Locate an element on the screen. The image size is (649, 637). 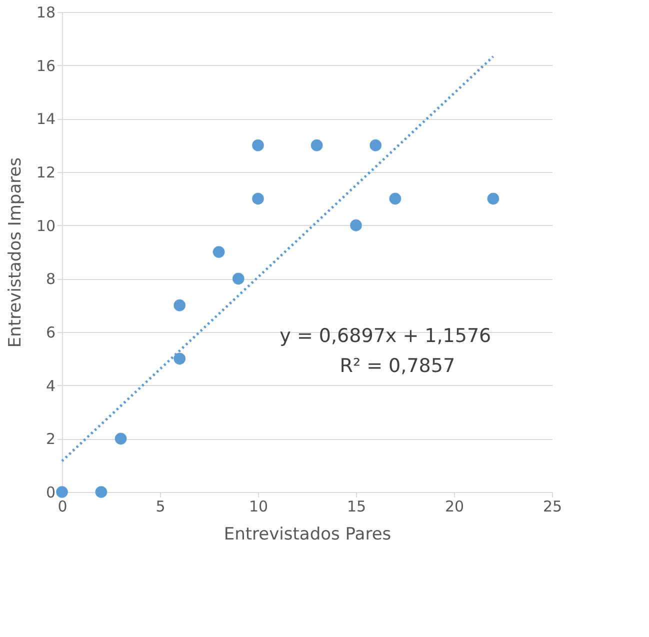
x-tick-label: 5 is located at coordinates (161, 507).